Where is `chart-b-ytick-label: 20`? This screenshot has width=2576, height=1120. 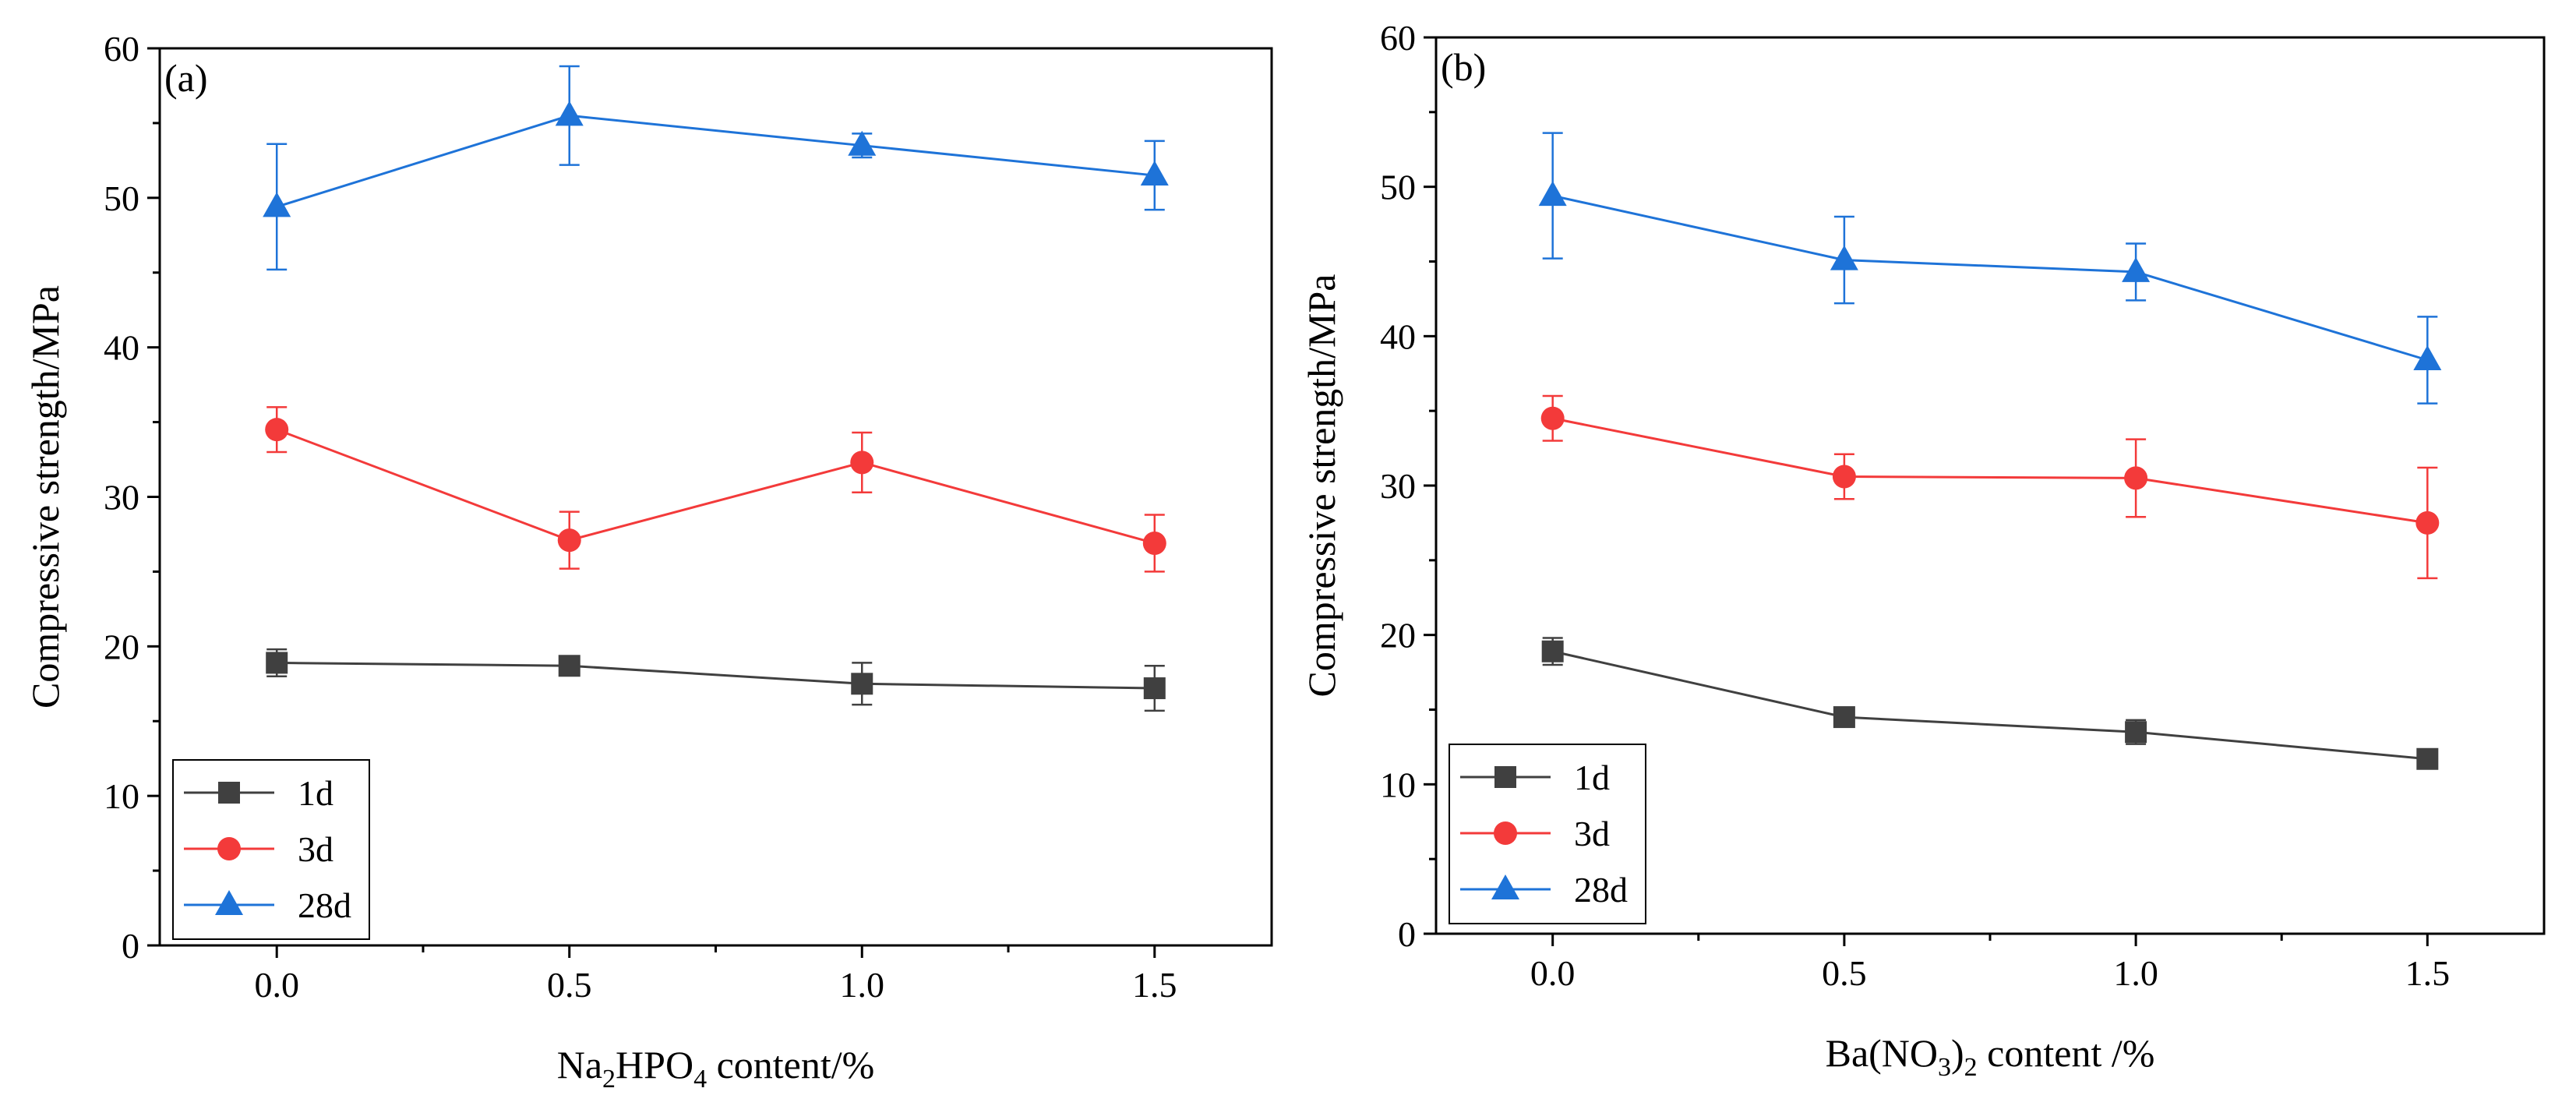 chart-b-ytick-label: 20 is located at coordinates (1398, 635).